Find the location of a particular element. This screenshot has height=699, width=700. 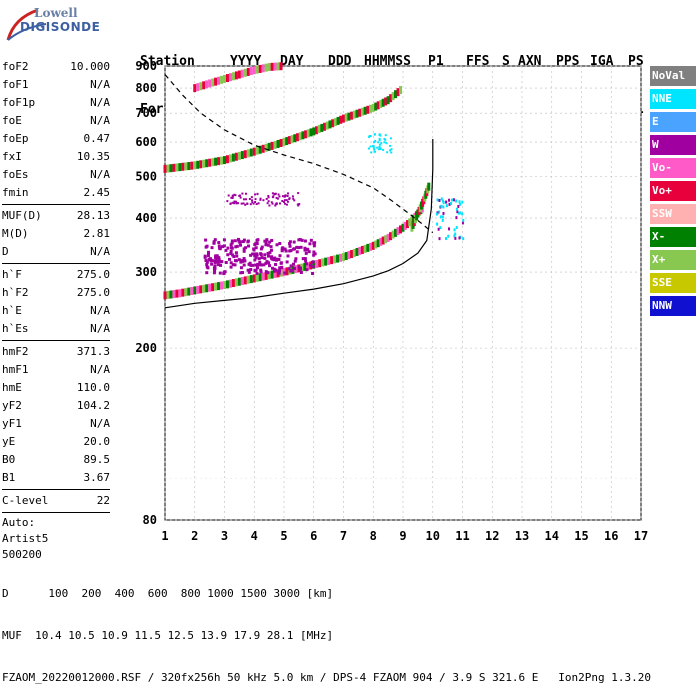

x-tick-label: 17 is located at coordinates (641, 536).